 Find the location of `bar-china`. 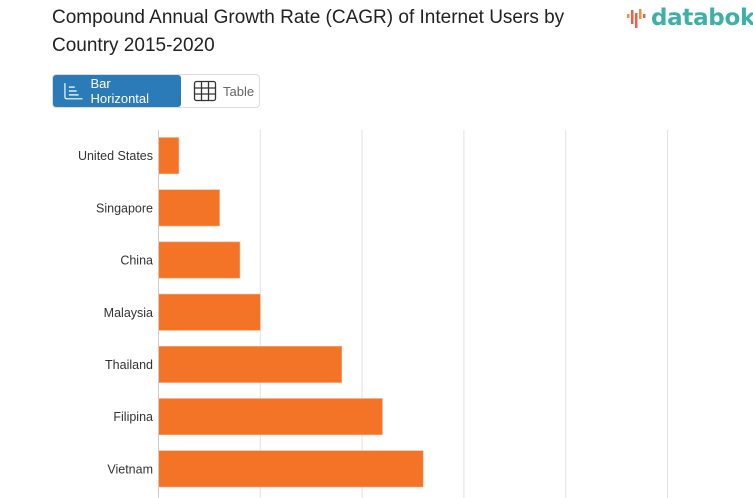

bar-china is located at coordinates (199, 260).